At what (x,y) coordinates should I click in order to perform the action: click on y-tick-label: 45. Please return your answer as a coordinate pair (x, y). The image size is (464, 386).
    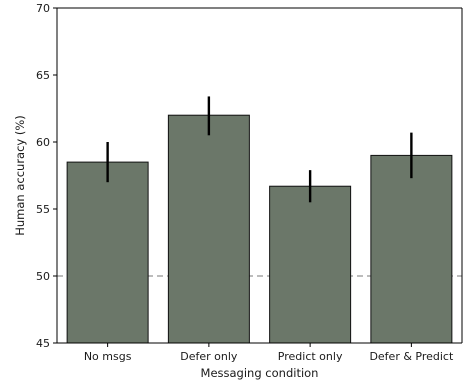
    Looking at the image, I should click on (43, 343).